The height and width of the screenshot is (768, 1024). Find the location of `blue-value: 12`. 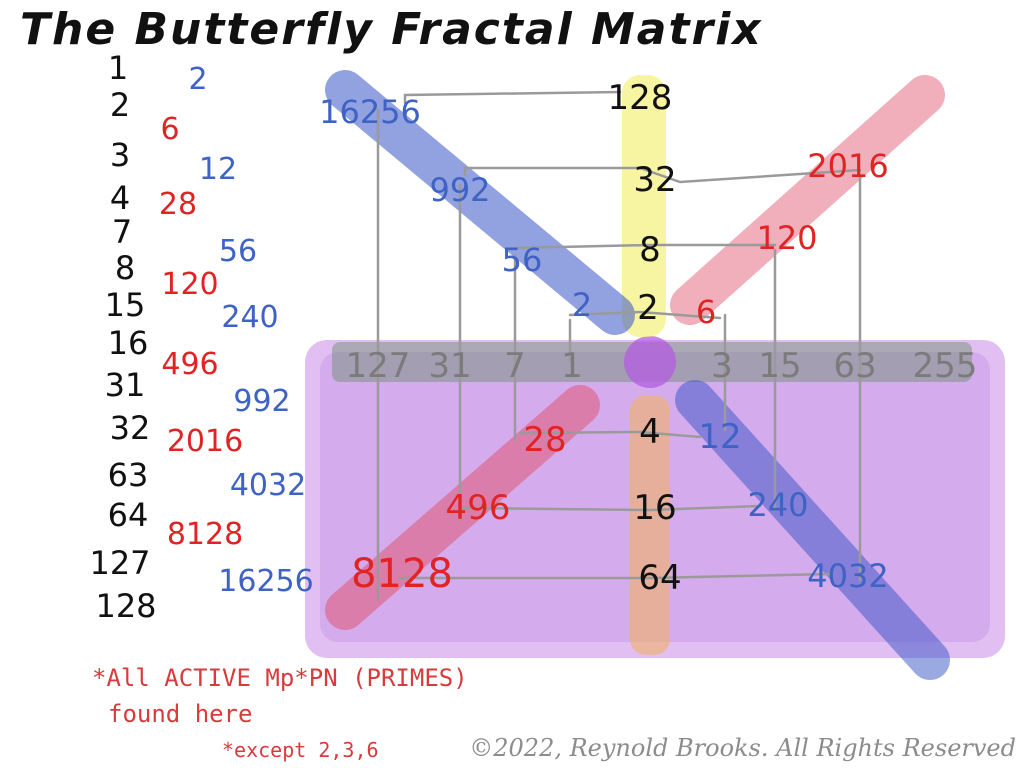

blue-value: 12 is located at coordinates (218, 169).